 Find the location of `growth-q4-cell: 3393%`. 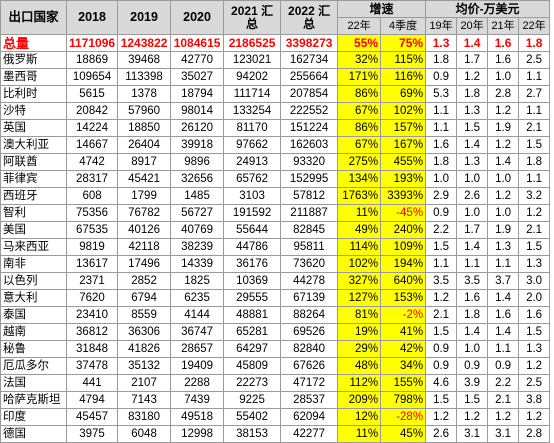

growth-q4-cell: 3393% is located at coordinates (403, 196).